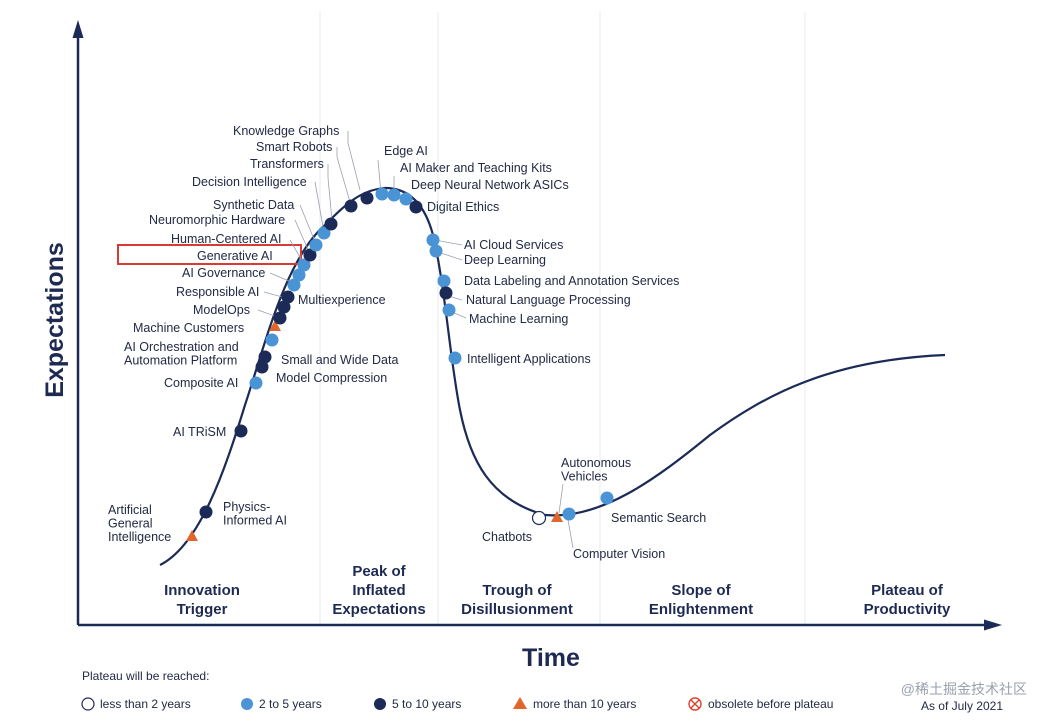 This screenshot has width=1047, height=725. Describe the element at coordinates (145, 704) in the screenshot. I see `legend-label-white: less than 2 years` at that location.